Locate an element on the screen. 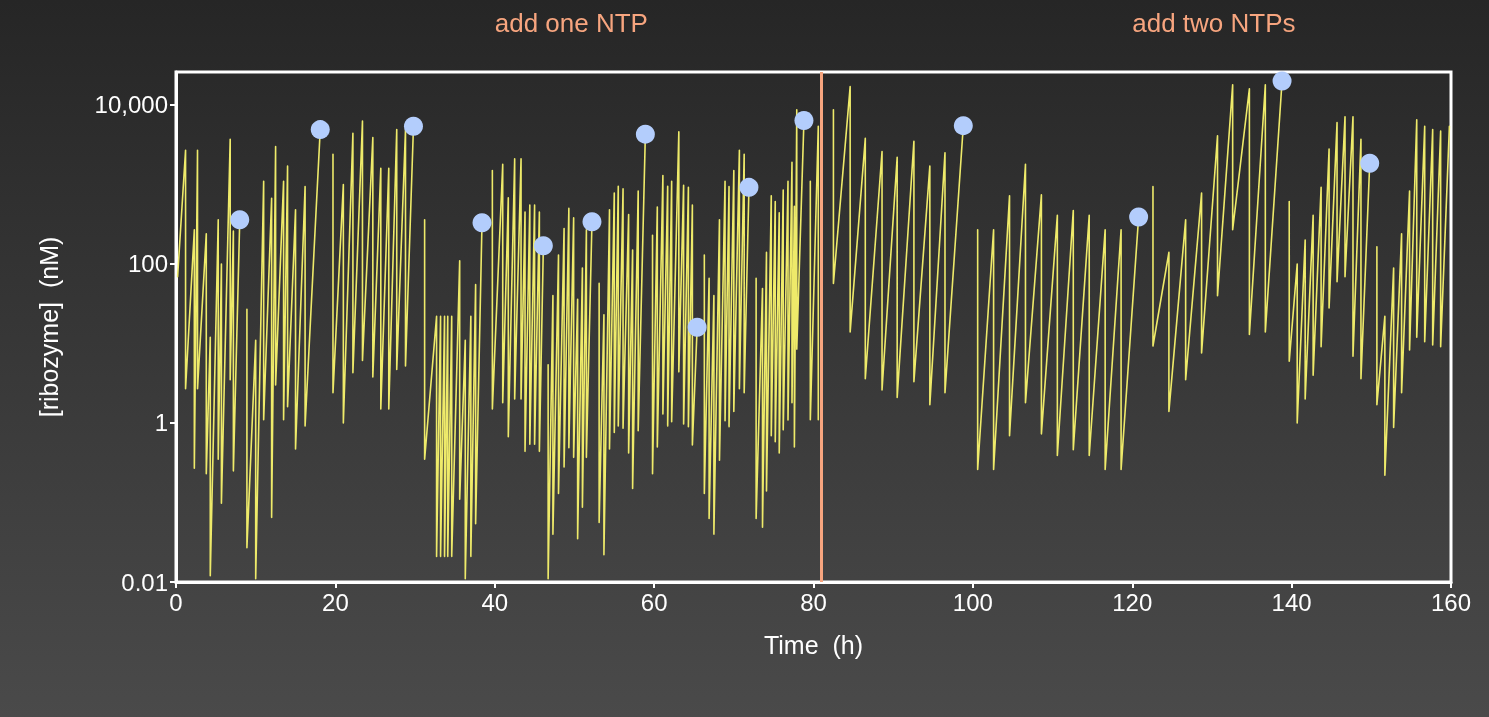 Image resolution: width=1489 pixels, height=717 pixels. x-tick-label: 40 is located at coordinates (495, 602).